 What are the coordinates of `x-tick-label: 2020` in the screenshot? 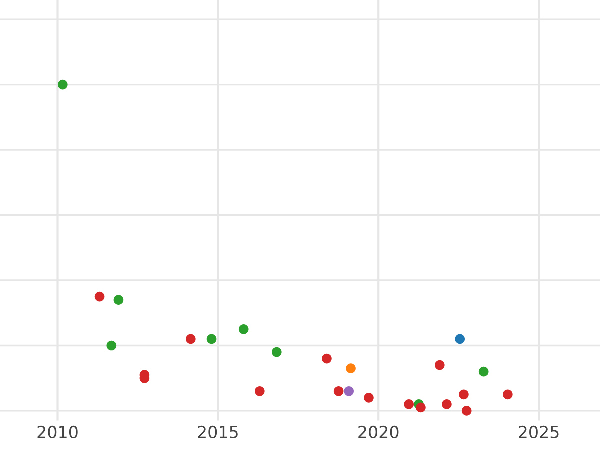 It's located at (378, 432).